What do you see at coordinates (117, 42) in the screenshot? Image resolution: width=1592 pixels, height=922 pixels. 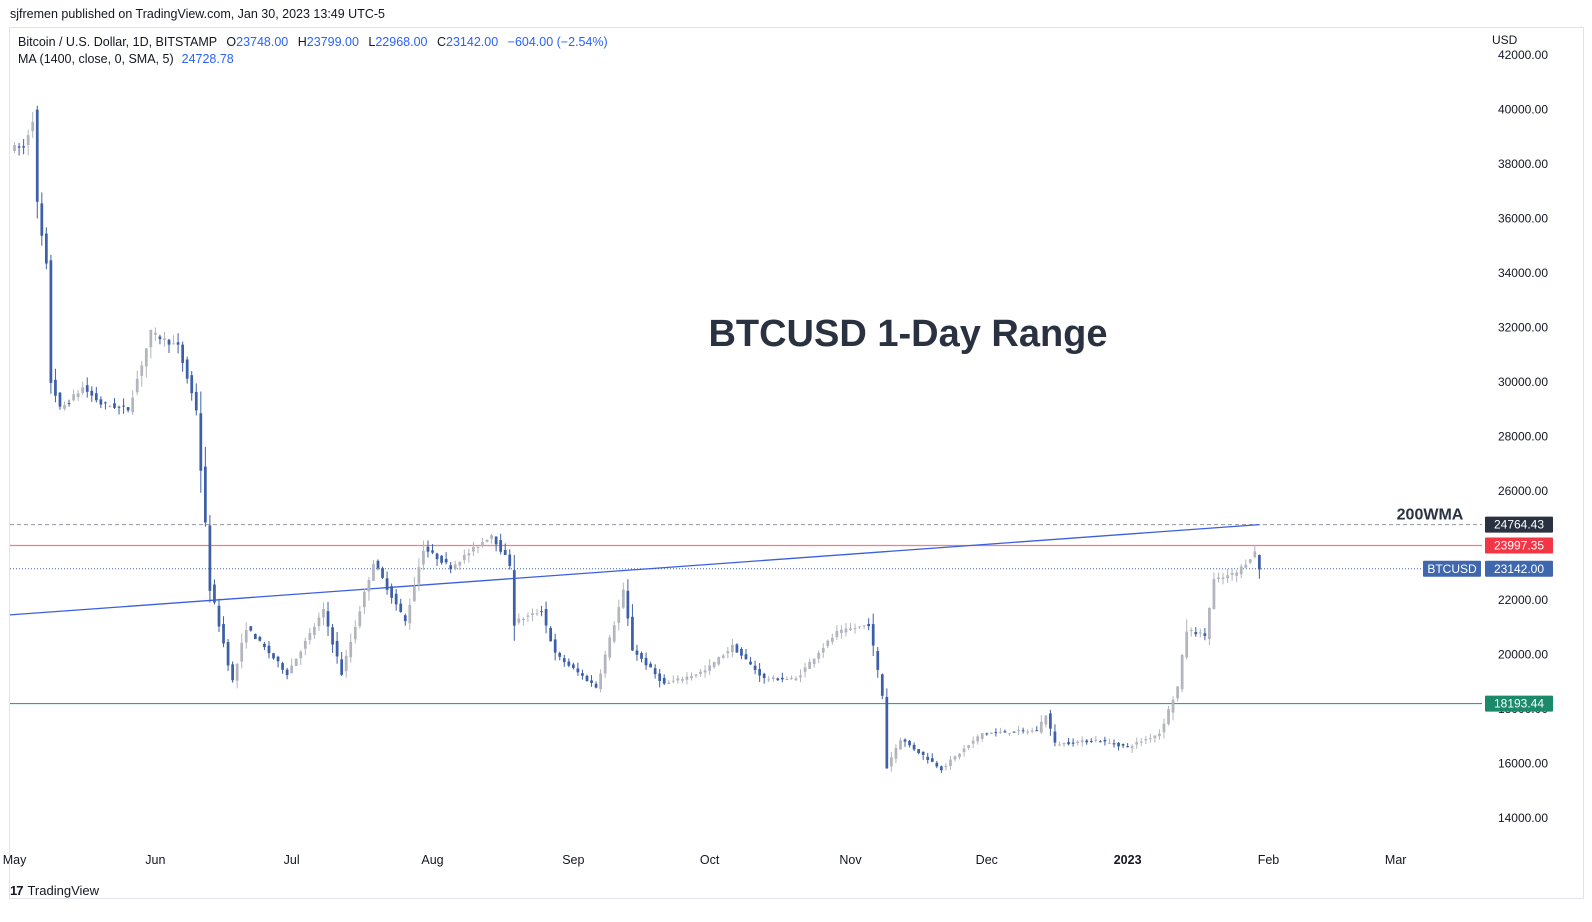 I see `symbol-description: Bitcoin / U.S. Dollar, 1D, BITSTAMP` at bounding box center [117, 42].